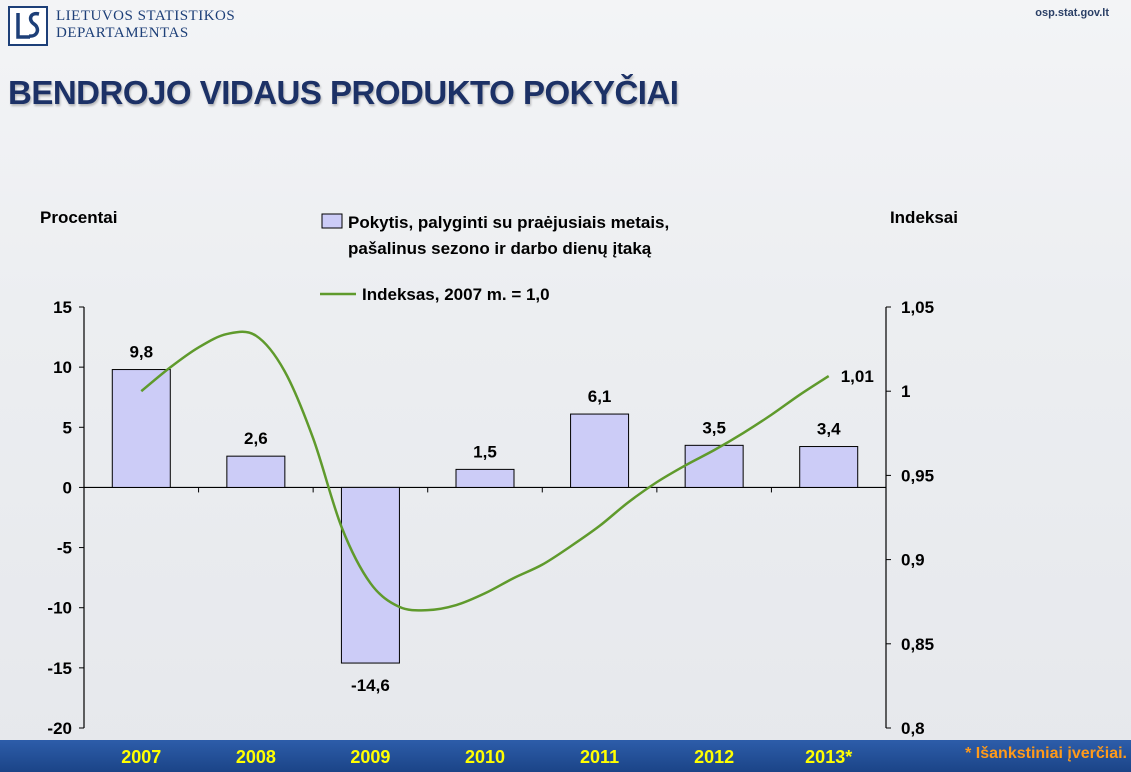  Describe the element at coordinates (256, 438) in the screenshot. I see `bar-value-label: 2,6` at that location.